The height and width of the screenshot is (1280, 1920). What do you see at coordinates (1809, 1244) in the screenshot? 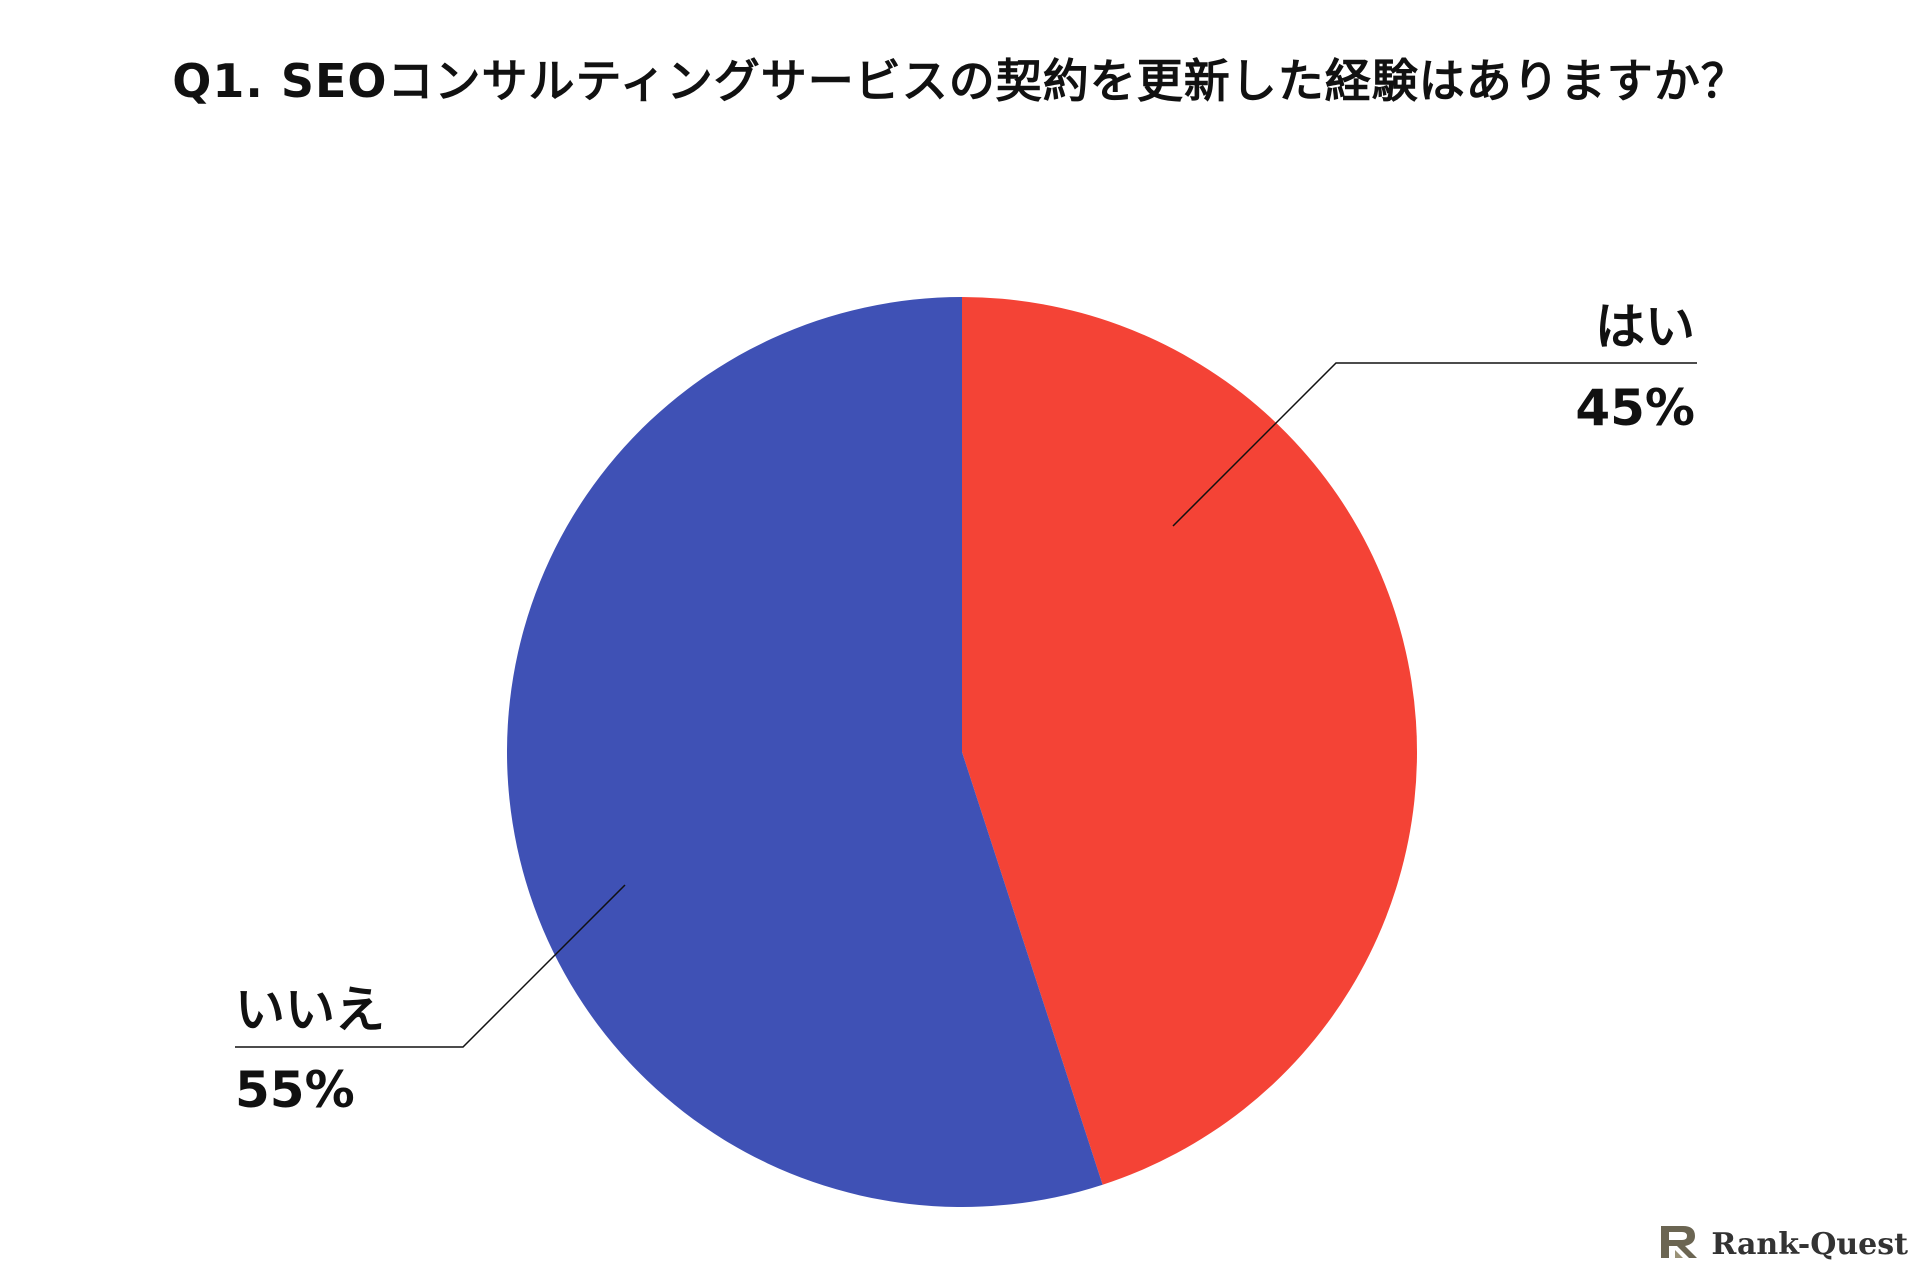
I see `brand-name: Rank-Quest` at bounding box center [1809, 1244].